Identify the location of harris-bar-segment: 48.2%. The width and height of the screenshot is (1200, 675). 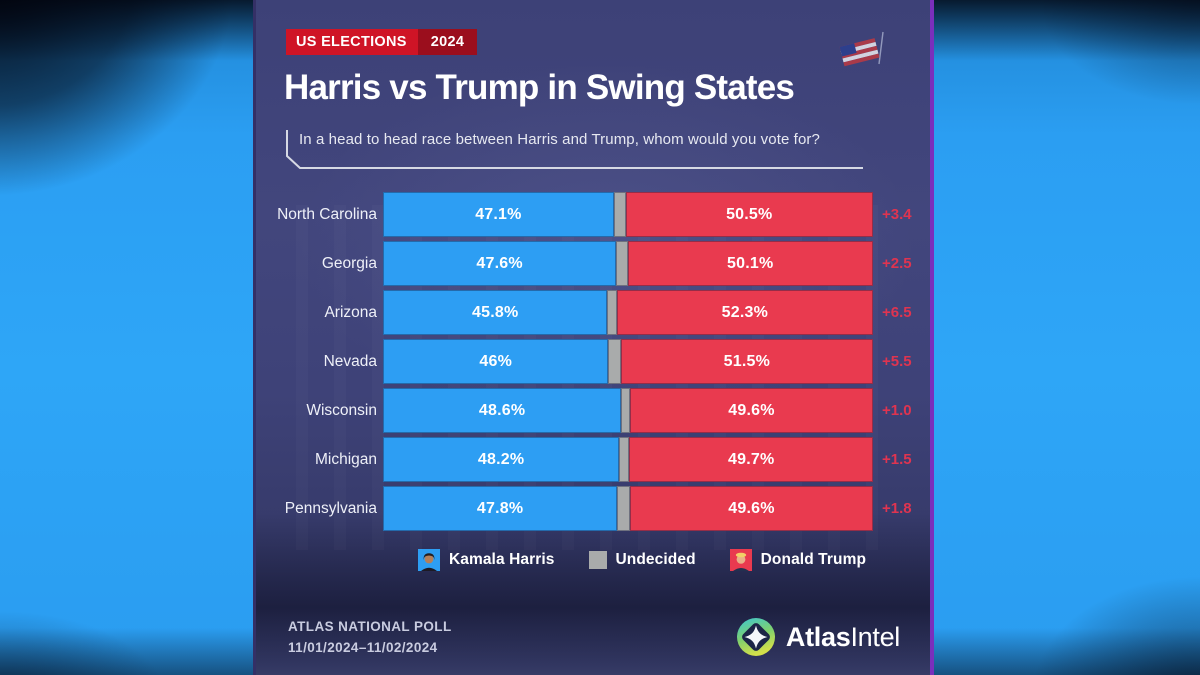
(501, 459).